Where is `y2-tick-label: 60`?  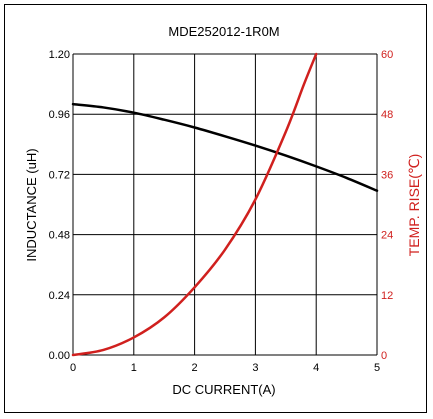 y2-tick-label: 60 is located at coordinates (387, 55).